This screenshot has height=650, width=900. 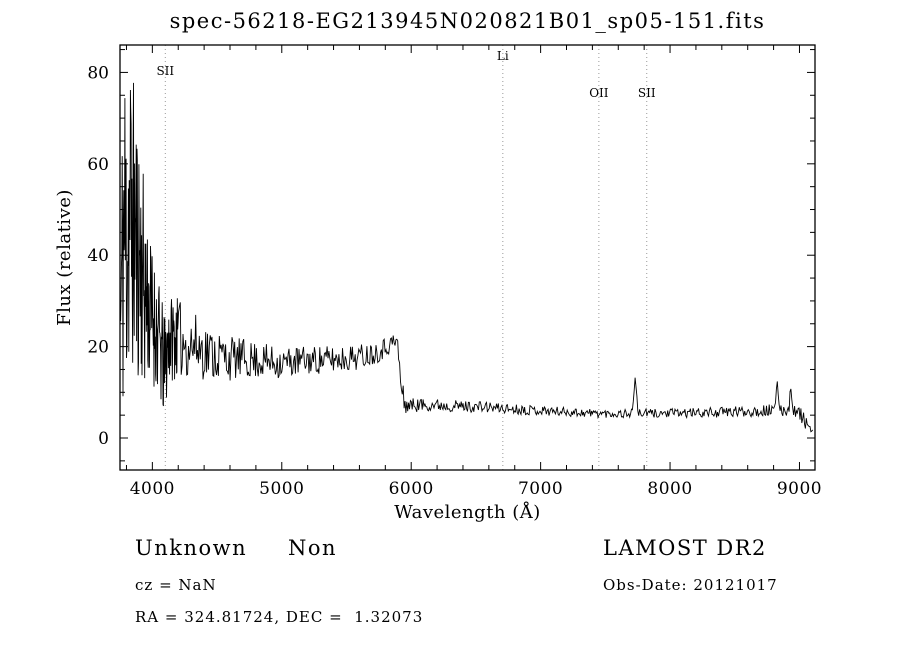 What do you see at coordinates (799, 489) in the screenshot?
I see `x-tick-label: 9000` at bounding box center [799, 489].